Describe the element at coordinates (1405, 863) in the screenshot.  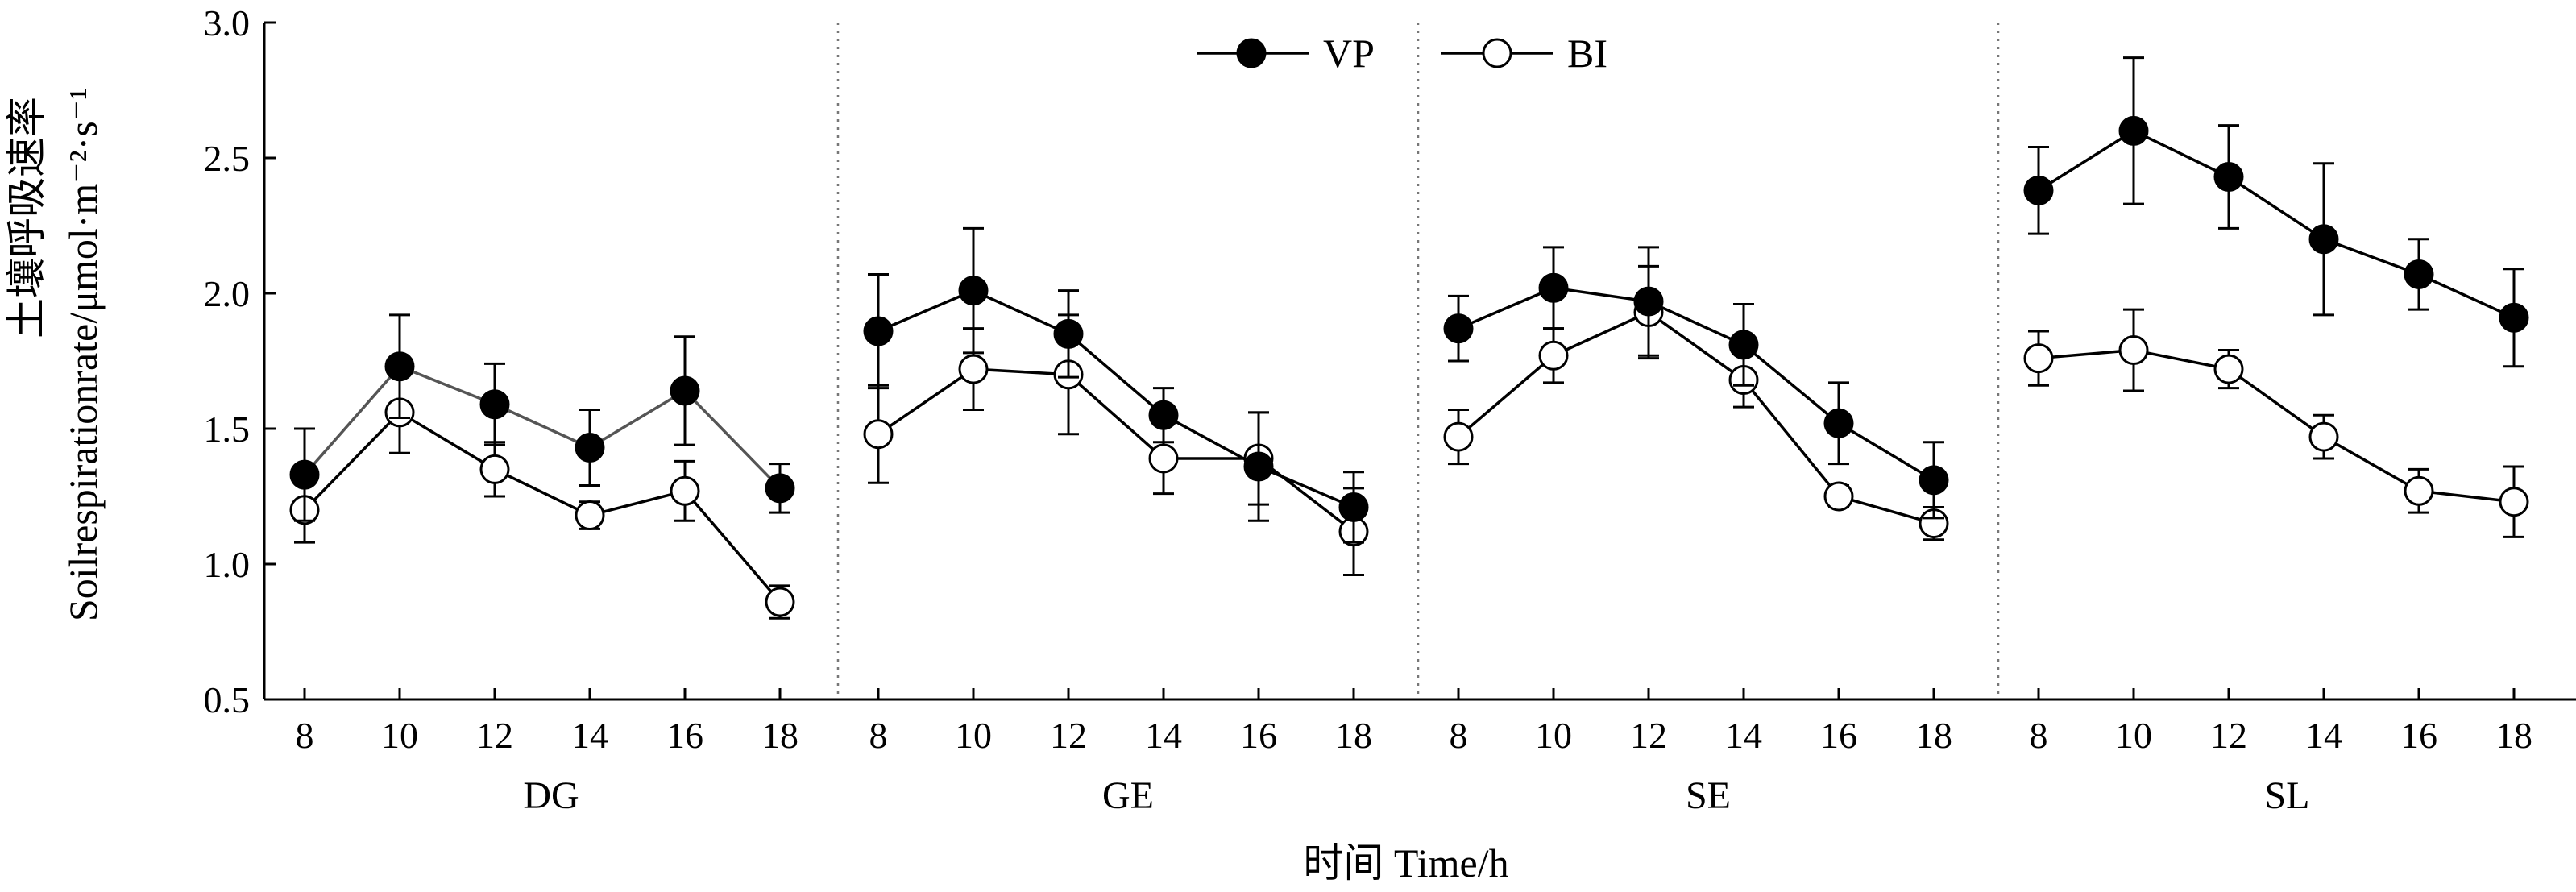
I see `x-axis-title: 时间 Time/h` at that location.